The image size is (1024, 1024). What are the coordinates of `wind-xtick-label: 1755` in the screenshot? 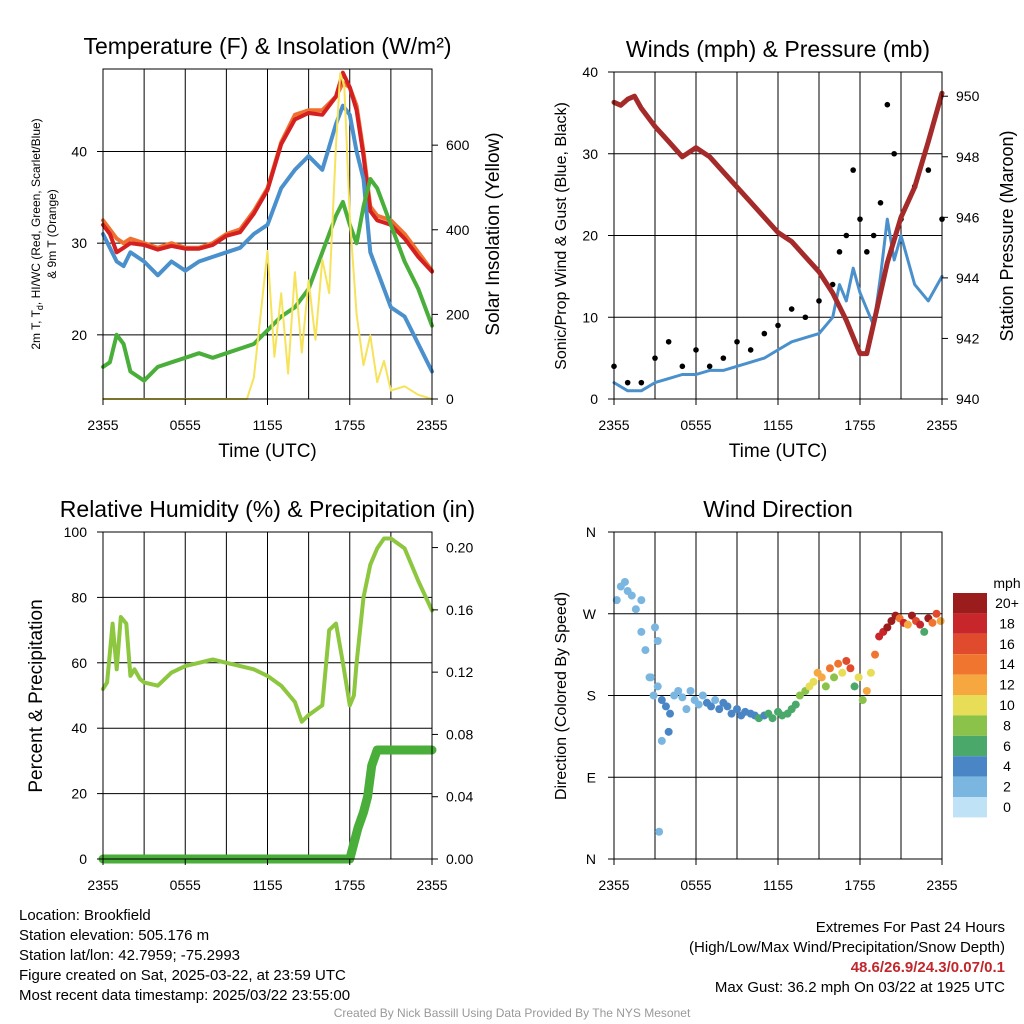 It's located at (859, 425).